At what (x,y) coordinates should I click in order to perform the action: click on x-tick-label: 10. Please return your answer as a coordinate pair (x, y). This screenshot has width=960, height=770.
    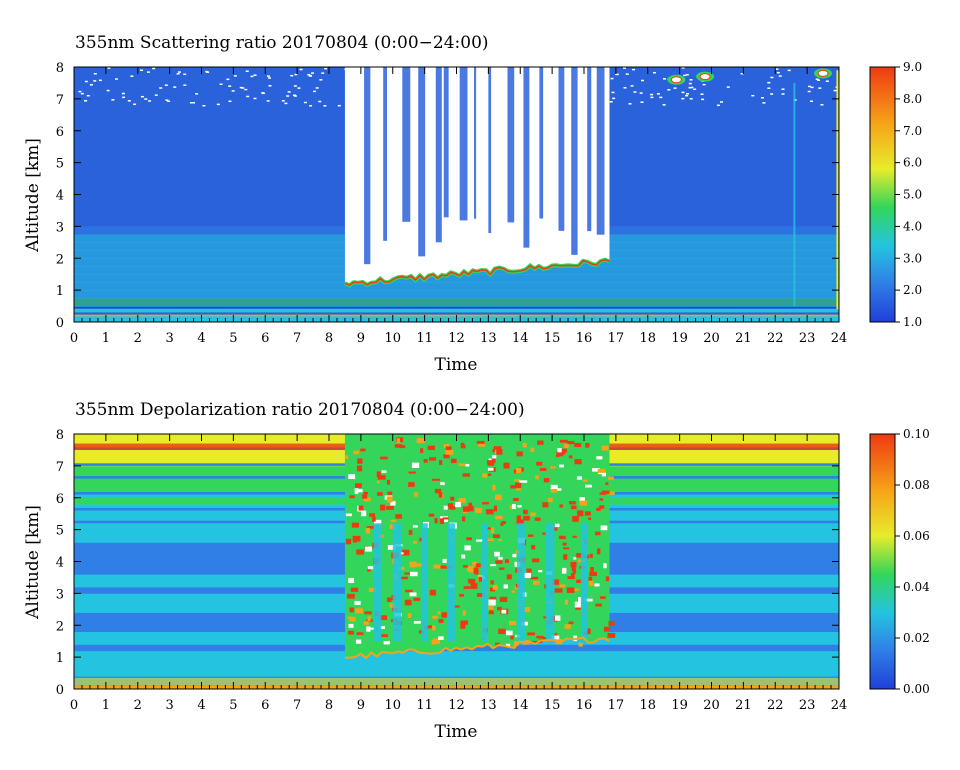
    Looking at the image, I should click on (392, 705).